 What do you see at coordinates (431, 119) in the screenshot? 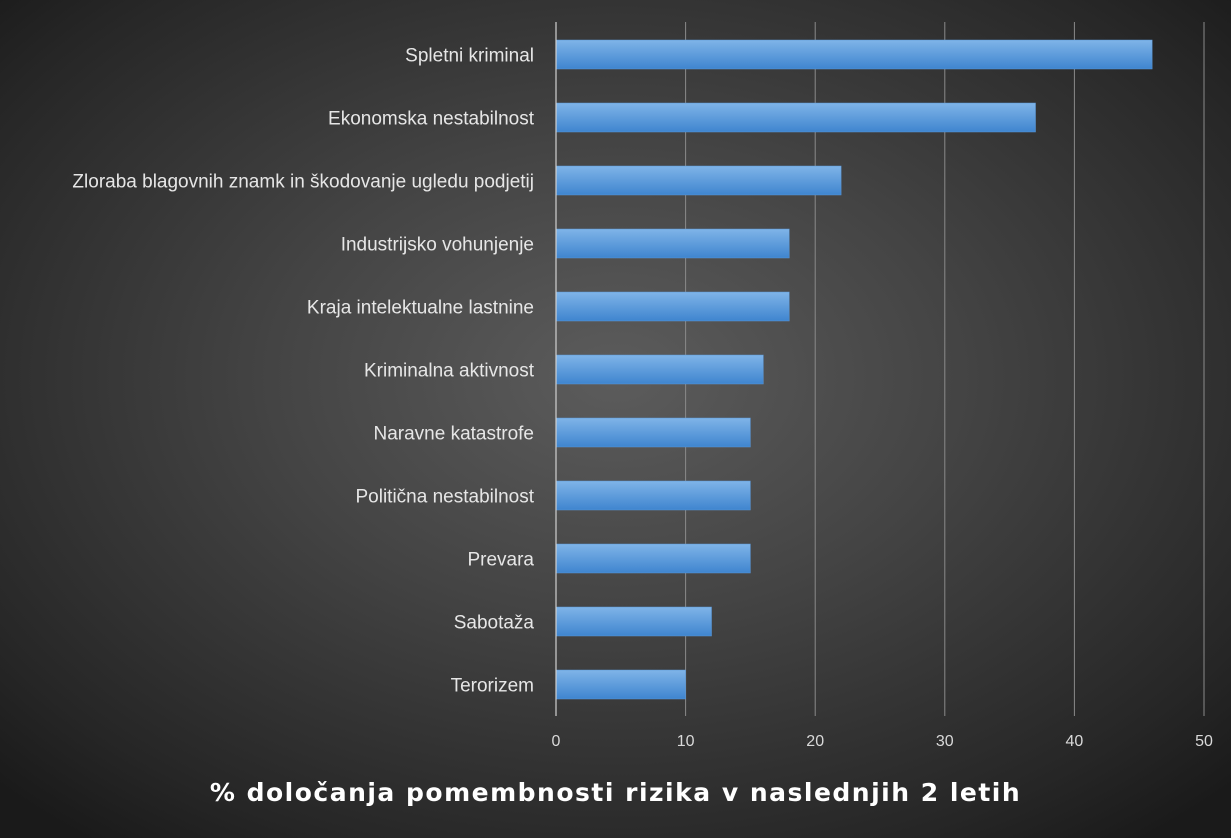
I see `category-label: Ekonomska nestabilnost` at bounding box center [431, 119].